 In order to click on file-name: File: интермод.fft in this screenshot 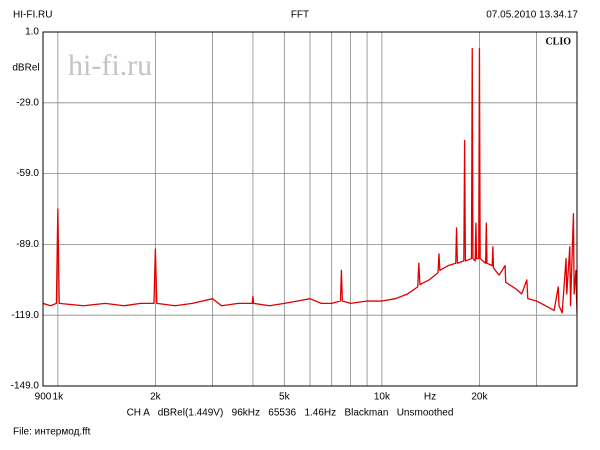, I will do `click(52, 432)`.